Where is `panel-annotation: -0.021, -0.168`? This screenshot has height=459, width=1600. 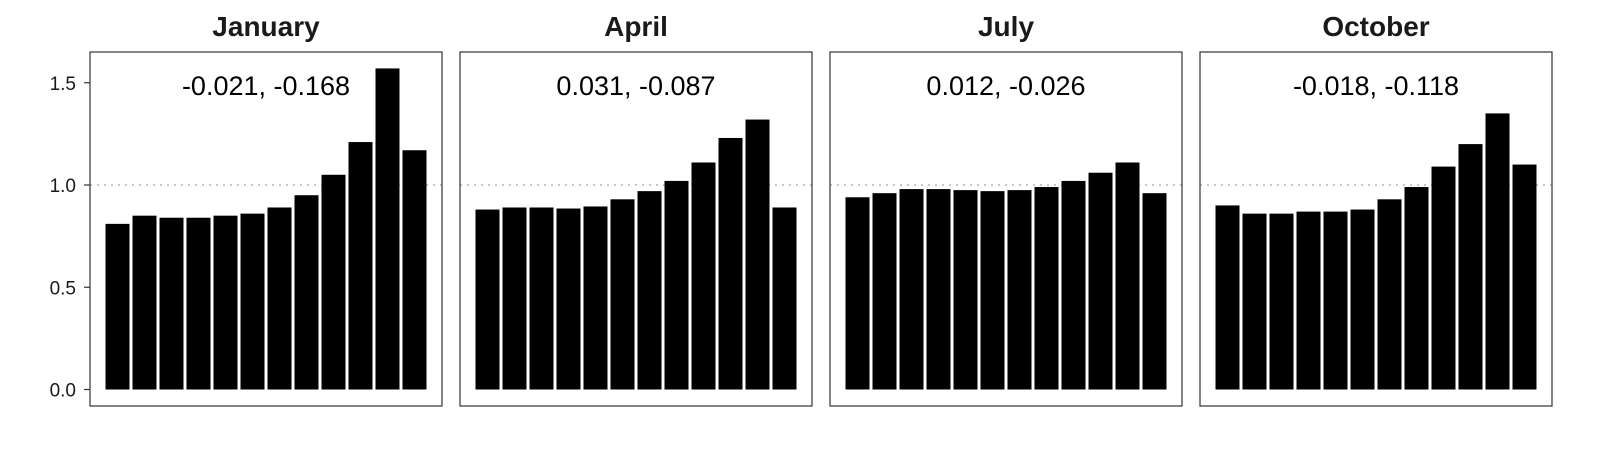
panel-annotation: -0.021, -0.168 is located at coordinates (266, 86).